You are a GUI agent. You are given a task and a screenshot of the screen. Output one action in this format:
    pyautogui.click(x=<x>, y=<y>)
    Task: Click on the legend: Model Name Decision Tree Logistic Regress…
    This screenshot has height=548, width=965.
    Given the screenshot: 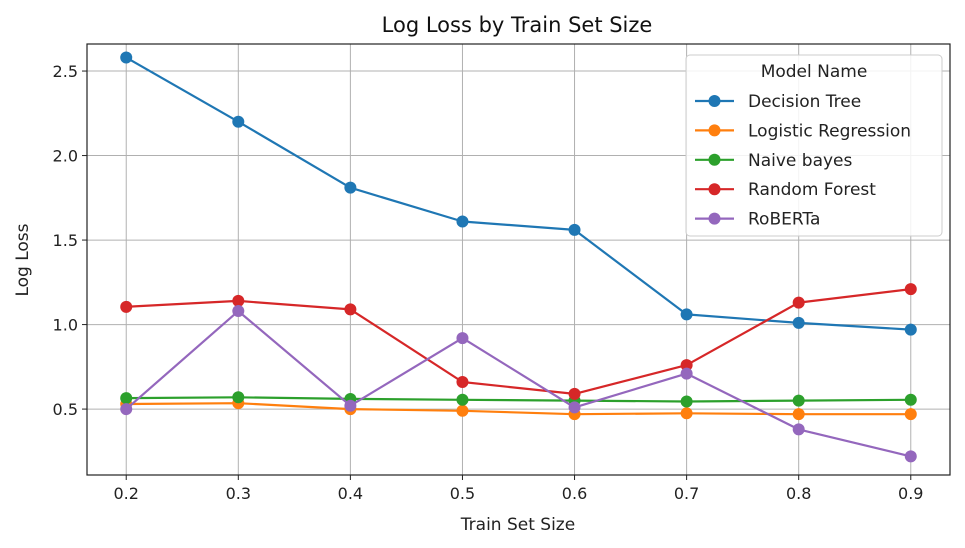 What is the action you would take?
    pyautogui.click(x=814, y=145)
    